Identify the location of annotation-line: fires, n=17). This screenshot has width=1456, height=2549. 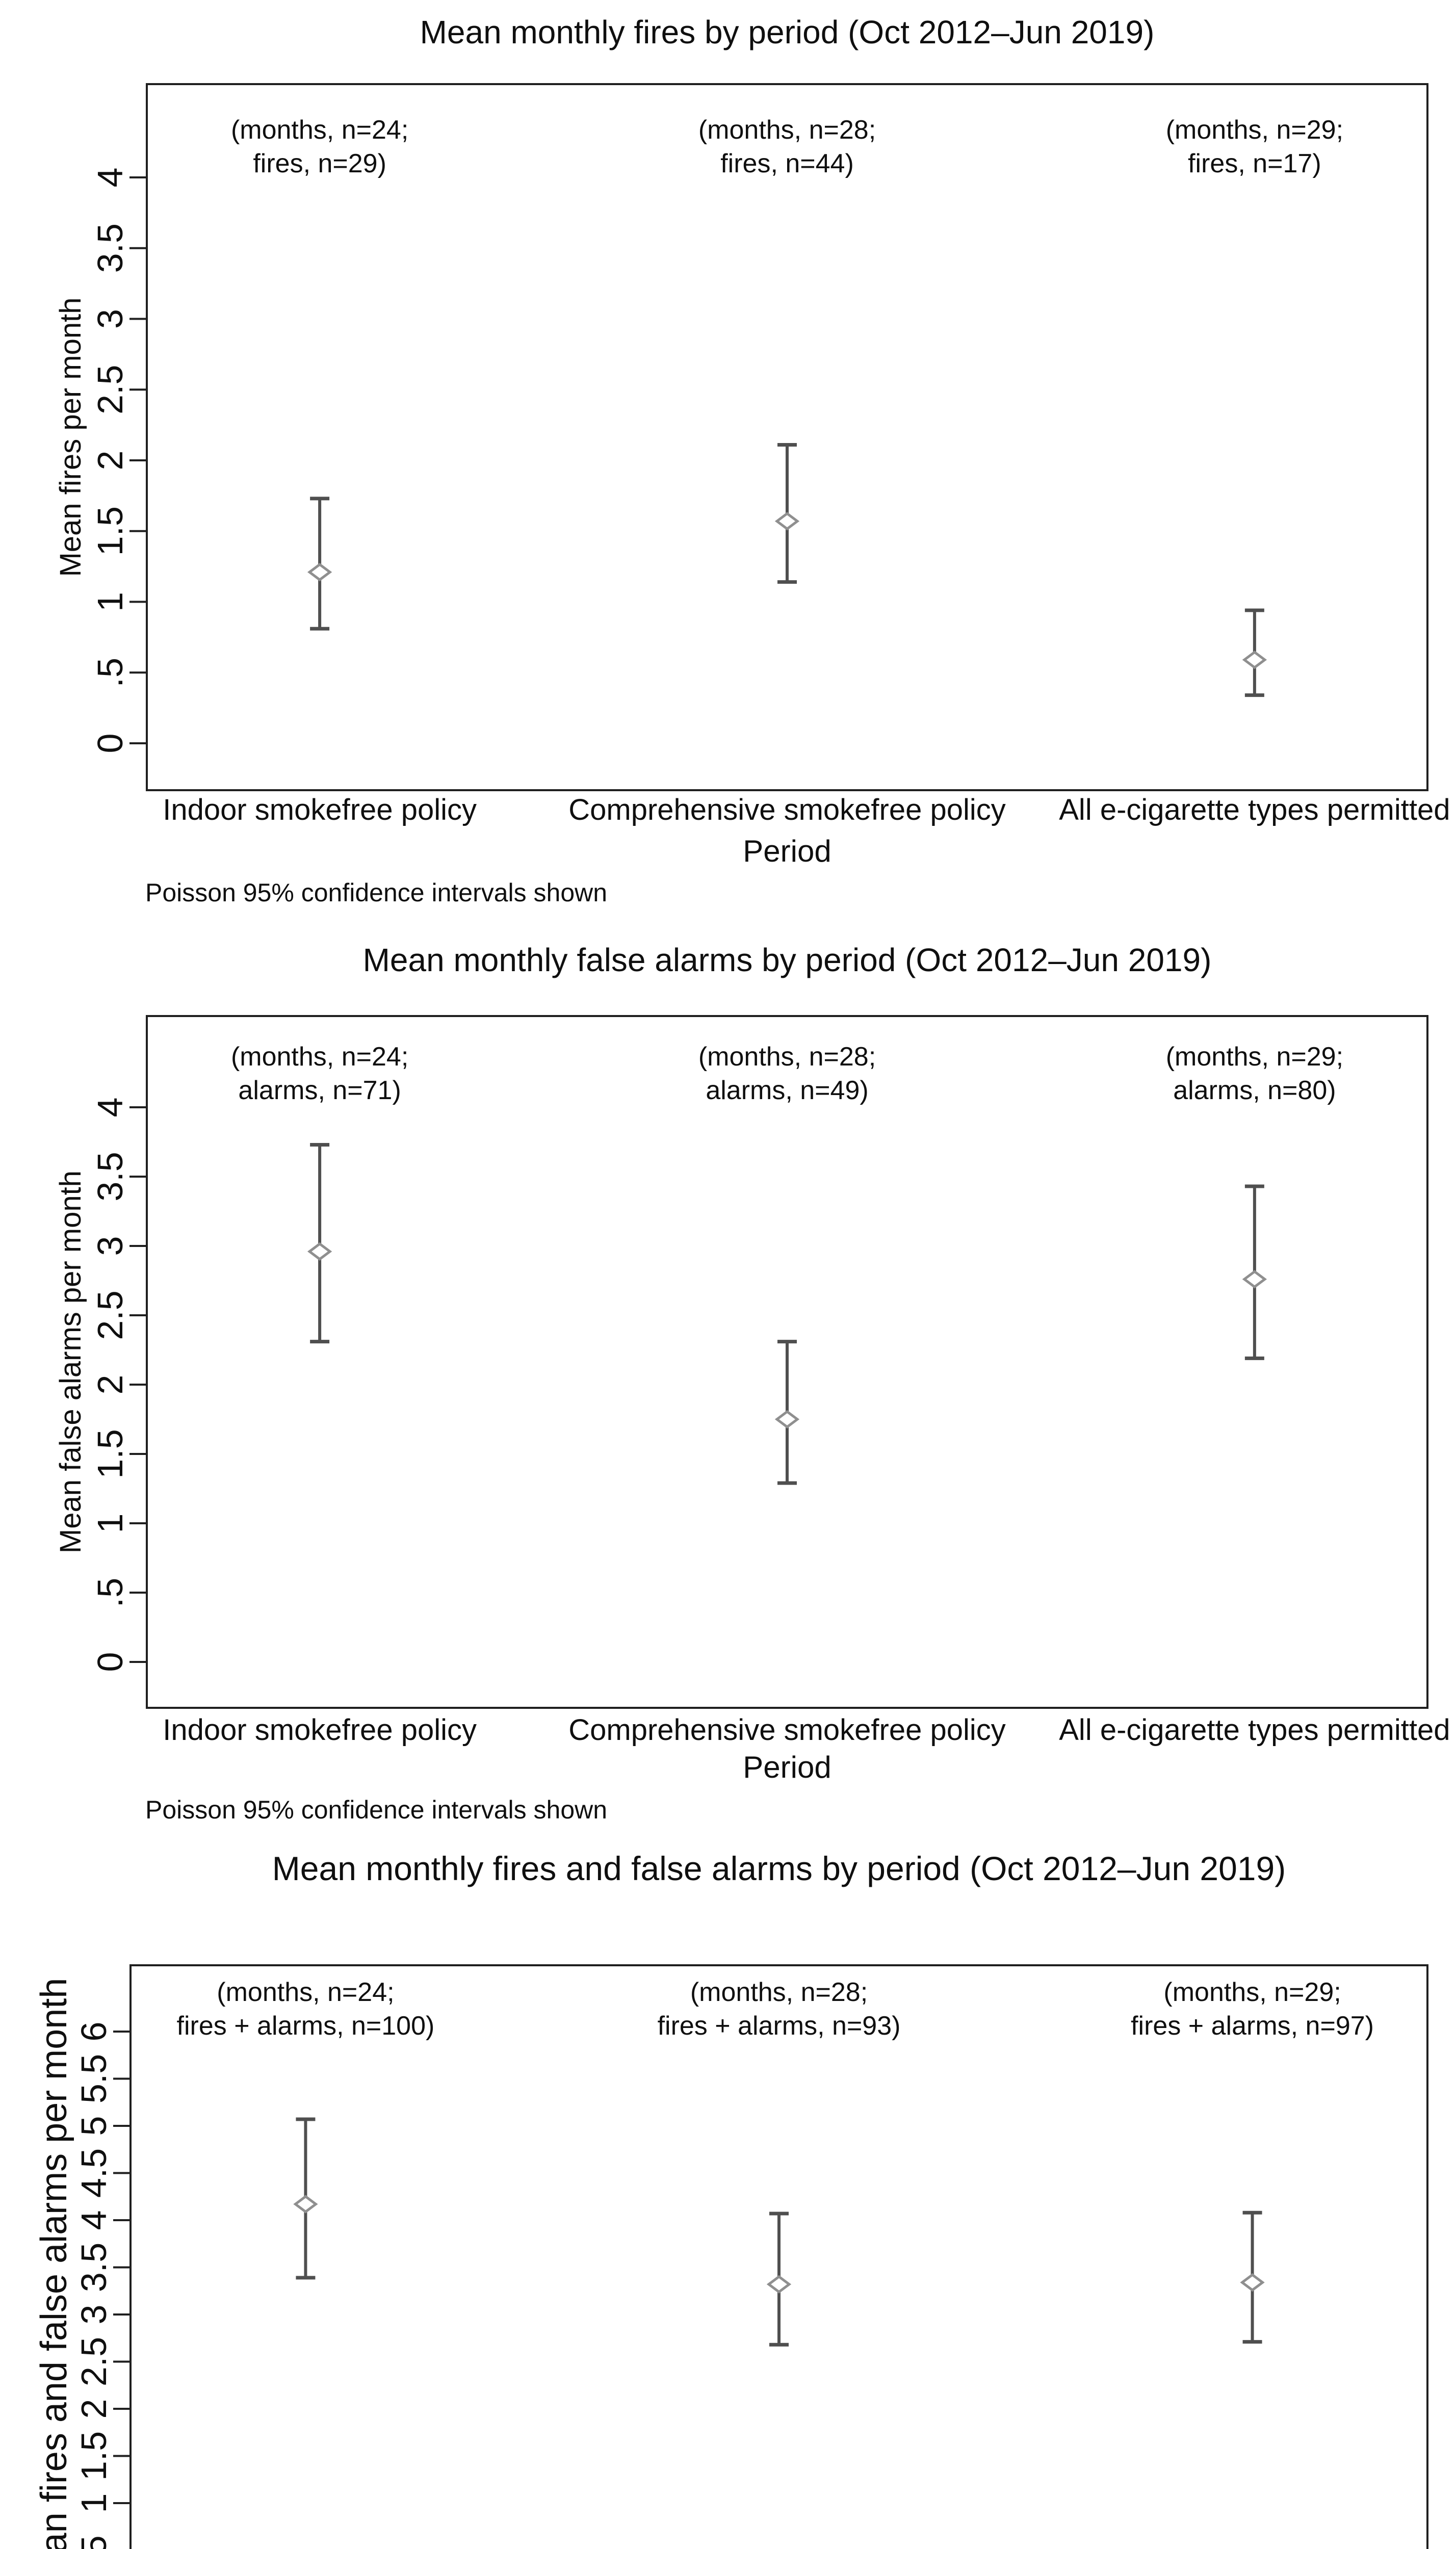
(1254, 163).